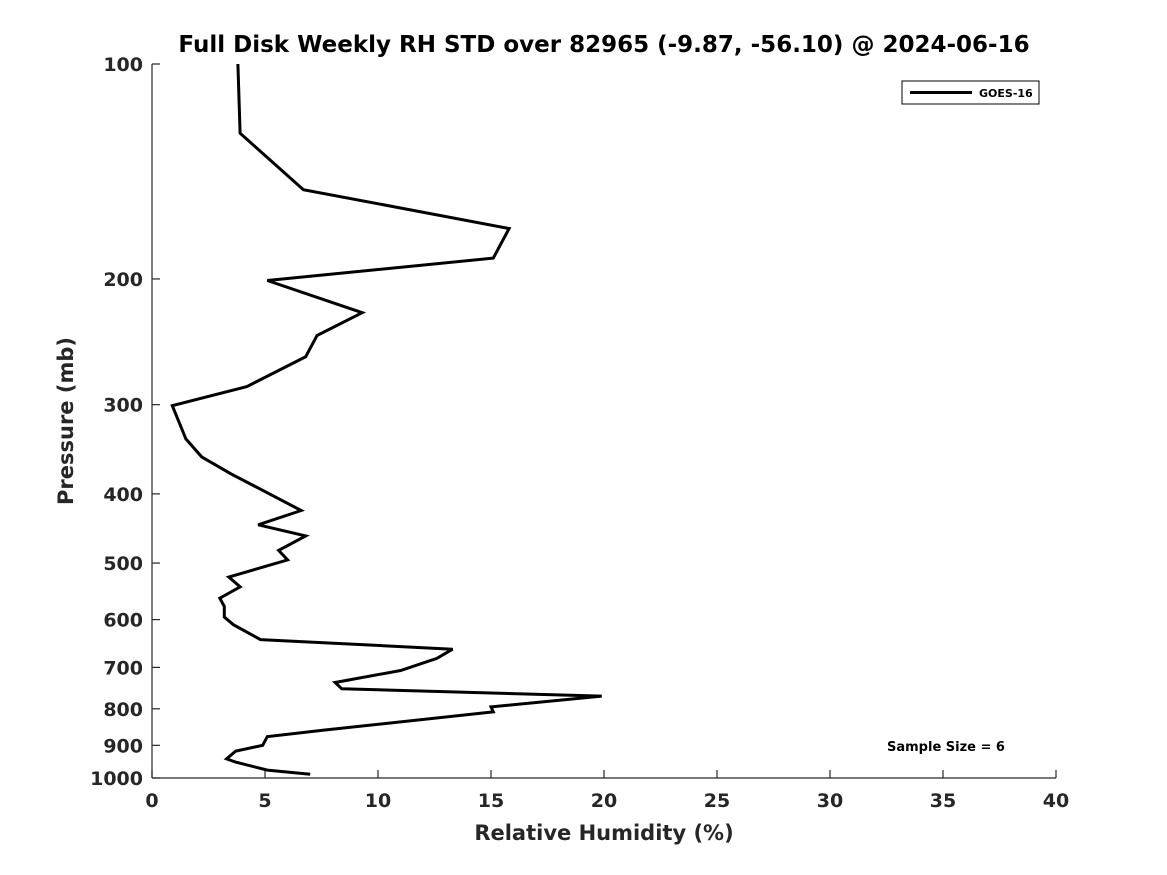 Image resolution: width=1167 pixels, height=875 pixels. What do you see at coordinates (125, 422) in the screenshot?
I see `y-axis-ticks: 100 200 300 400 500 600 700 800 900 1000` at bounding box center [125, 422].